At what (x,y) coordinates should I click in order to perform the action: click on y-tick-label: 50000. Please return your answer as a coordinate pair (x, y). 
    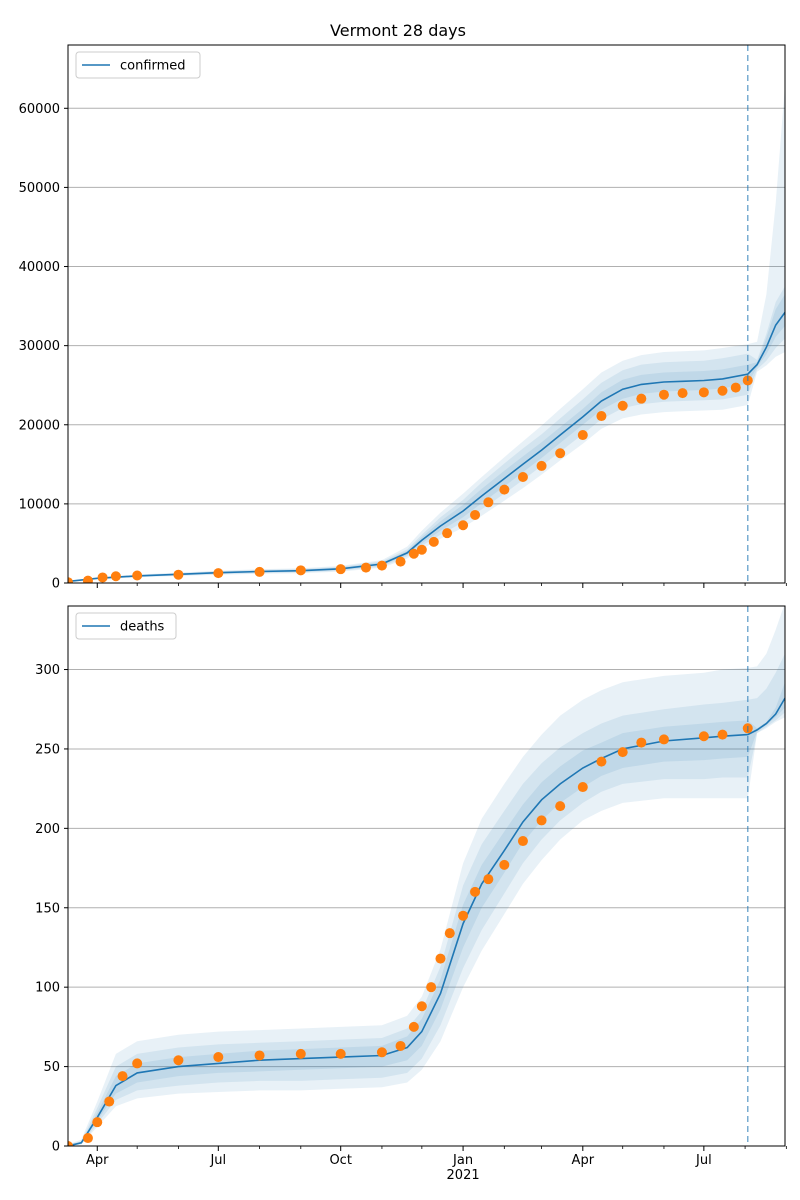
    Looking at the image, I should click on (39, 188).